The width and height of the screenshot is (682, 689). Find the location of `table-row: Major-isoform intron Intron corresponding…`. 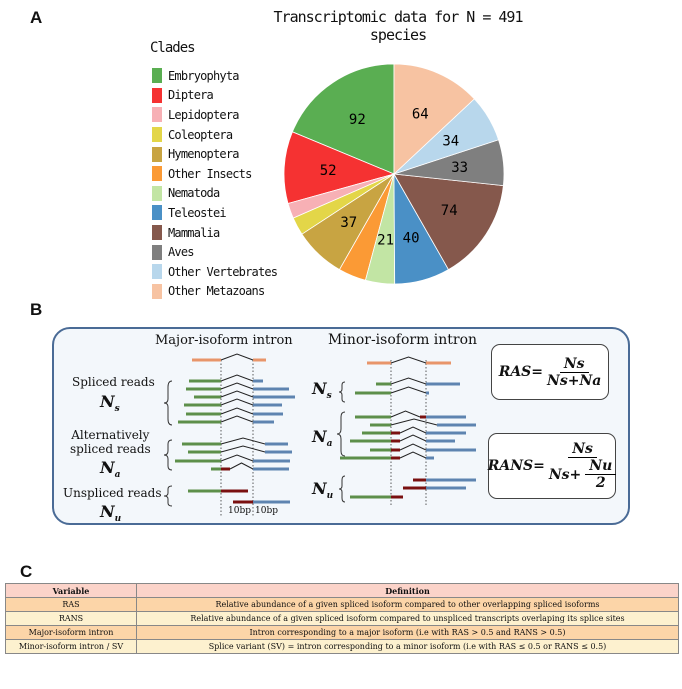

table-row: Major-isoform intron Intron corresponding… is located at coordinates (342, 632).